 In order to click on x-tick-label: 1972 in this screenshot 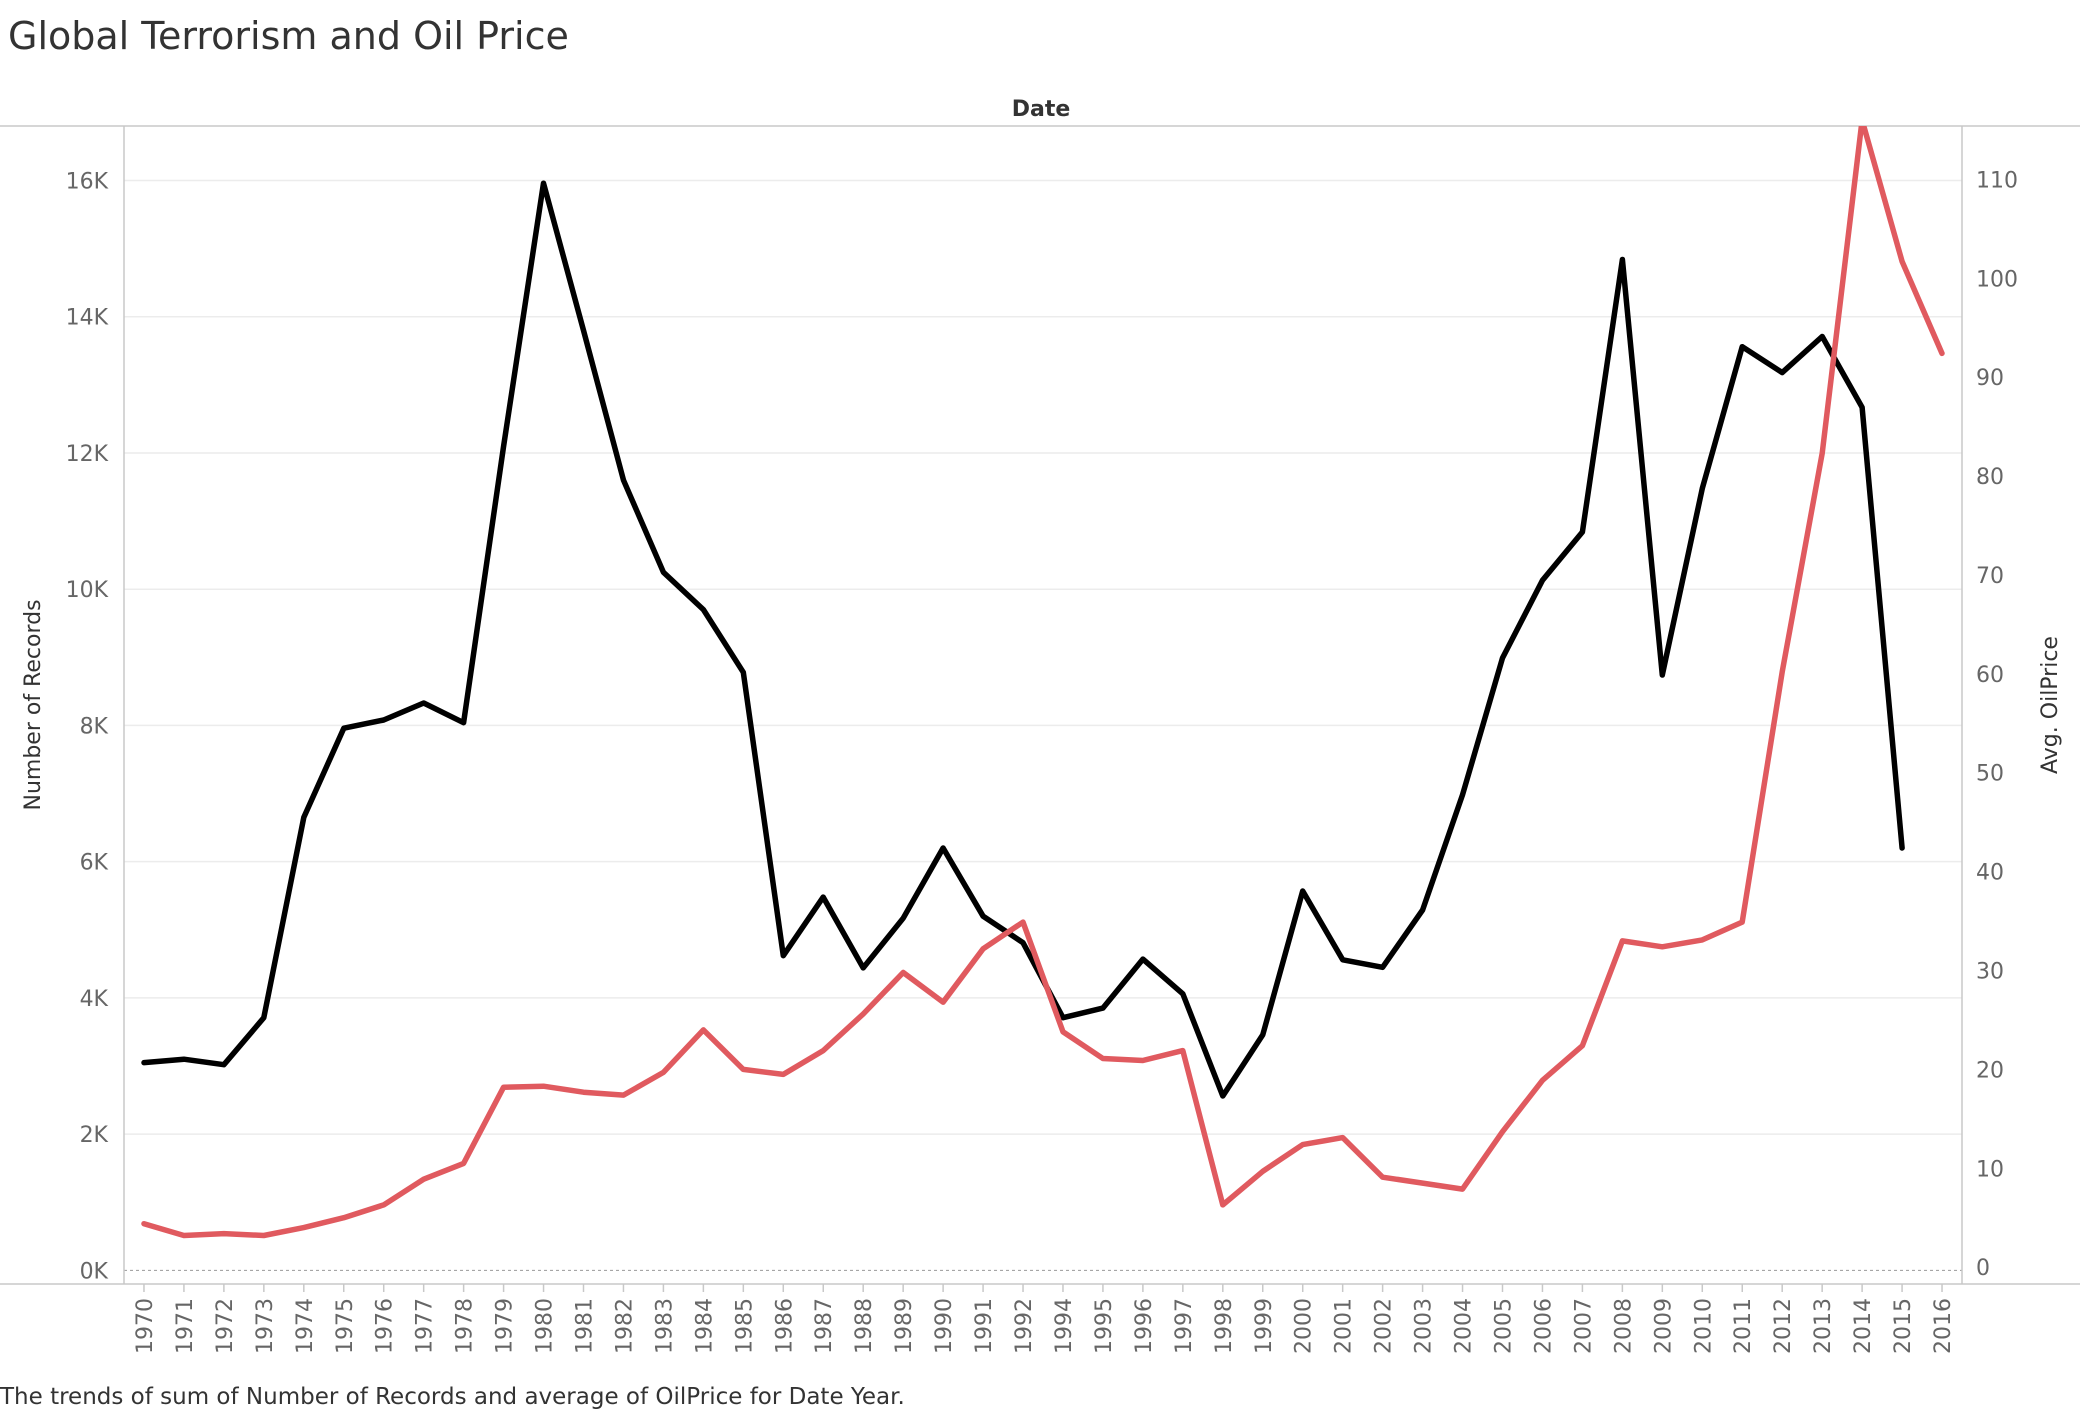, I will do `click(225, 1326)`.